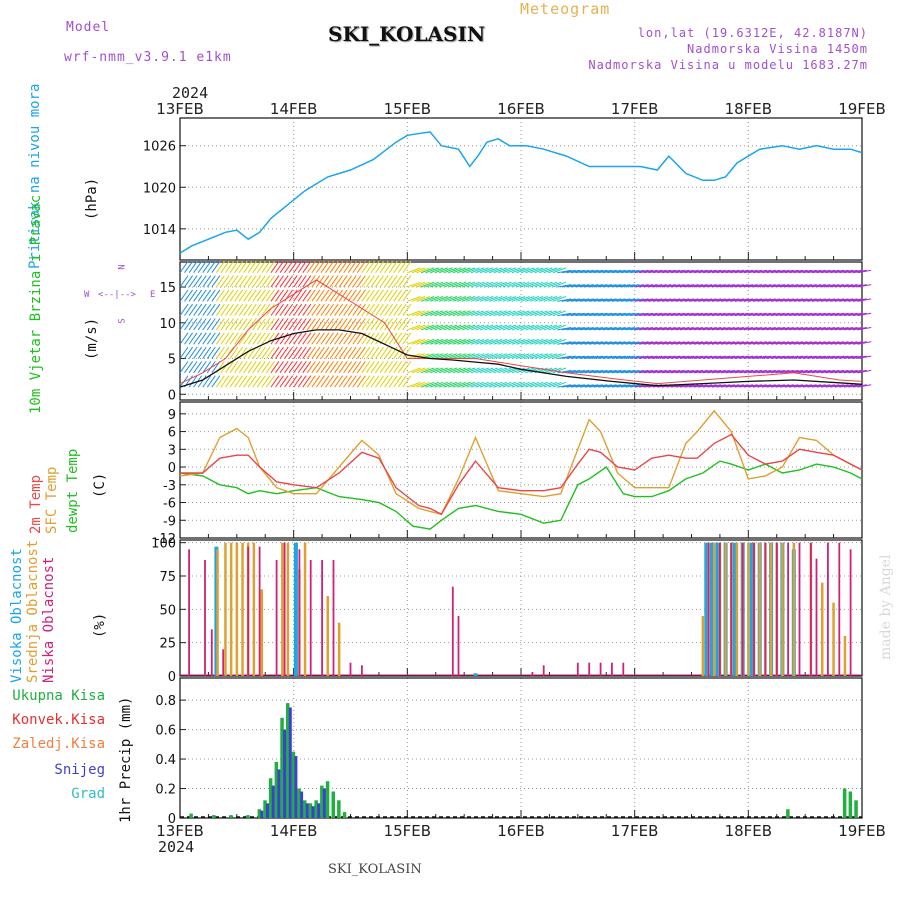  Describe the element at coordinates (777, 49) in the screenshot. I see `altitude-label: Nadmorska Visina 1450m` at that location.